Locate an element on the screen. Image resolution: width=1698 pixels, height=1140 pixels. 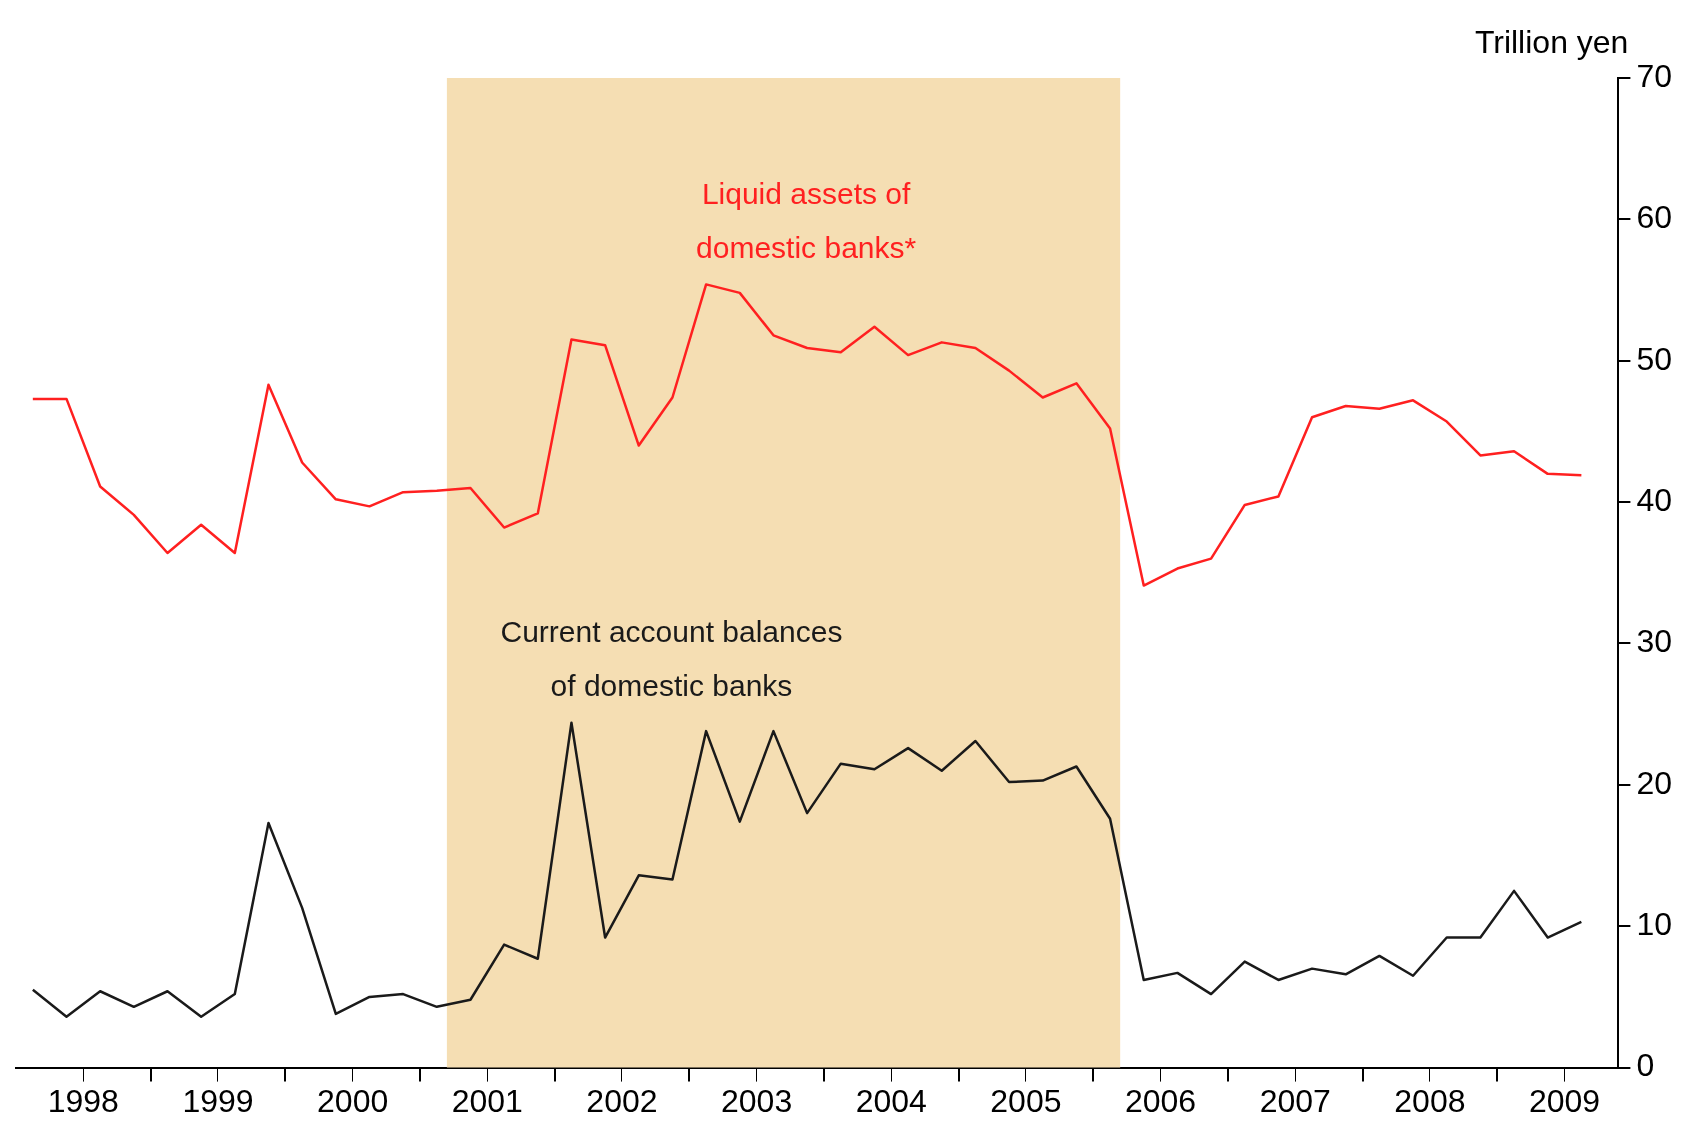
series-label: Liquid assets of domestic banks* is located at coordinates (806, 220).